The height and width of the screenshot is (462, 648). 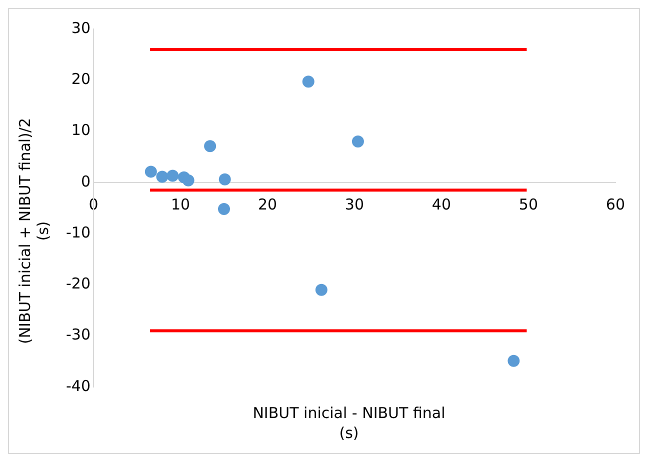 What do you see at coordinates (78, 232) in the screenshot?
I see `y-tick-label: -10` at bounding box center [78, 232].